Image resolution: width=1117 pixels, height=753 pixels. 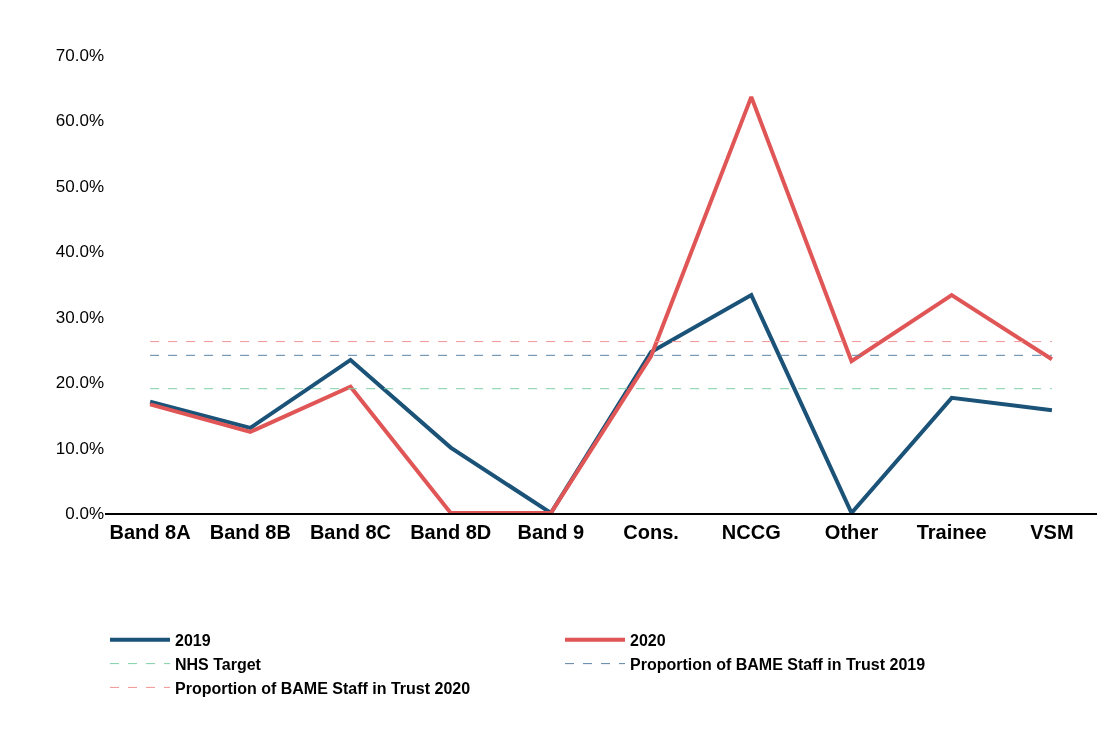 What do you see at coordinates (323, 688) in the screenshot?
I see `legend-label: Proportion of BAME Staff in Trust 2020` at bounding box center [323, 688].